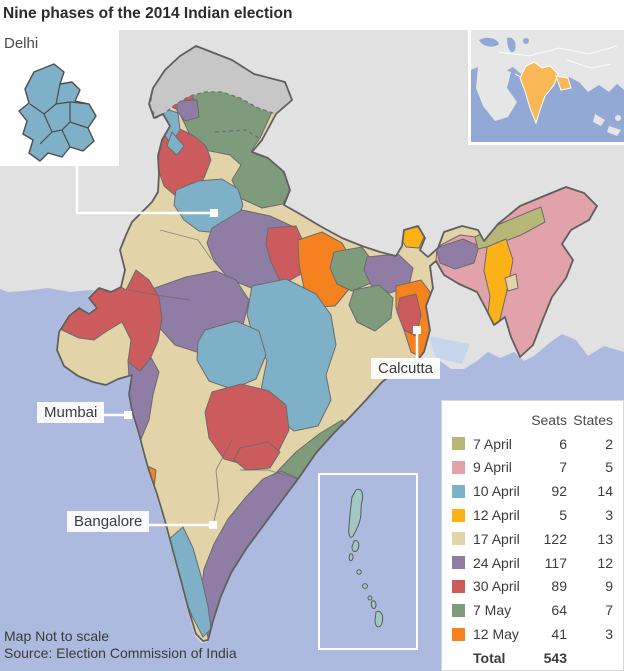 The height and width of the screenshot is (671, 624). I want to click on legend-seats-value: 122, so click(555, 538).